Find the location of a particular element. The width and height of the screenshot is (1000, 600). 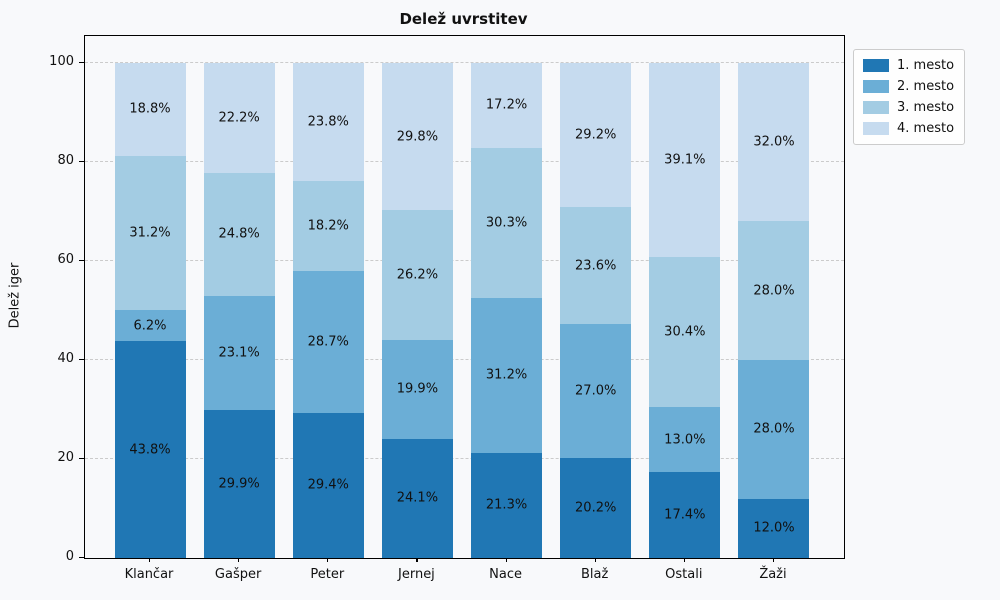

y-axis-label: Delež iger is located at coordinates (15, 295).